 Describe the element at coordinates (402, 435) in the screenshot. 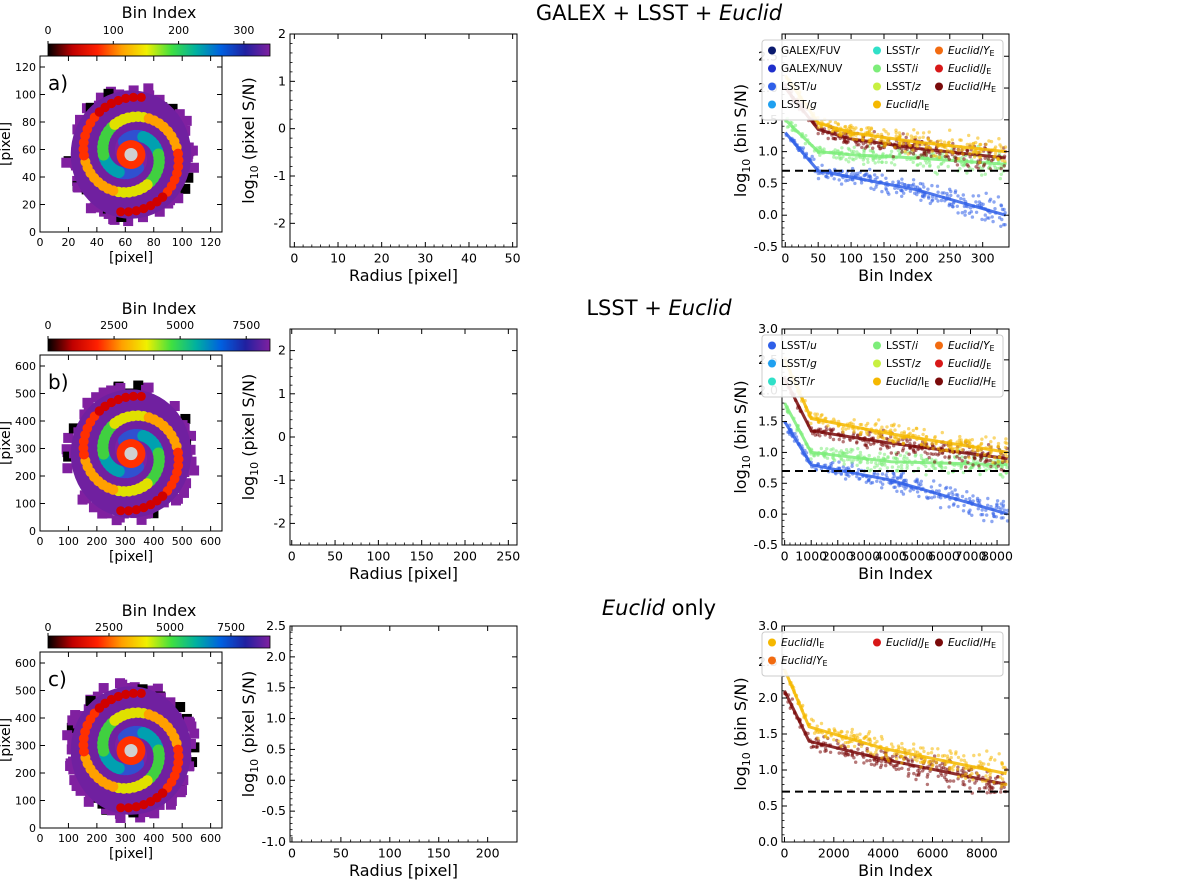

I see `series-trend-line` at that location.